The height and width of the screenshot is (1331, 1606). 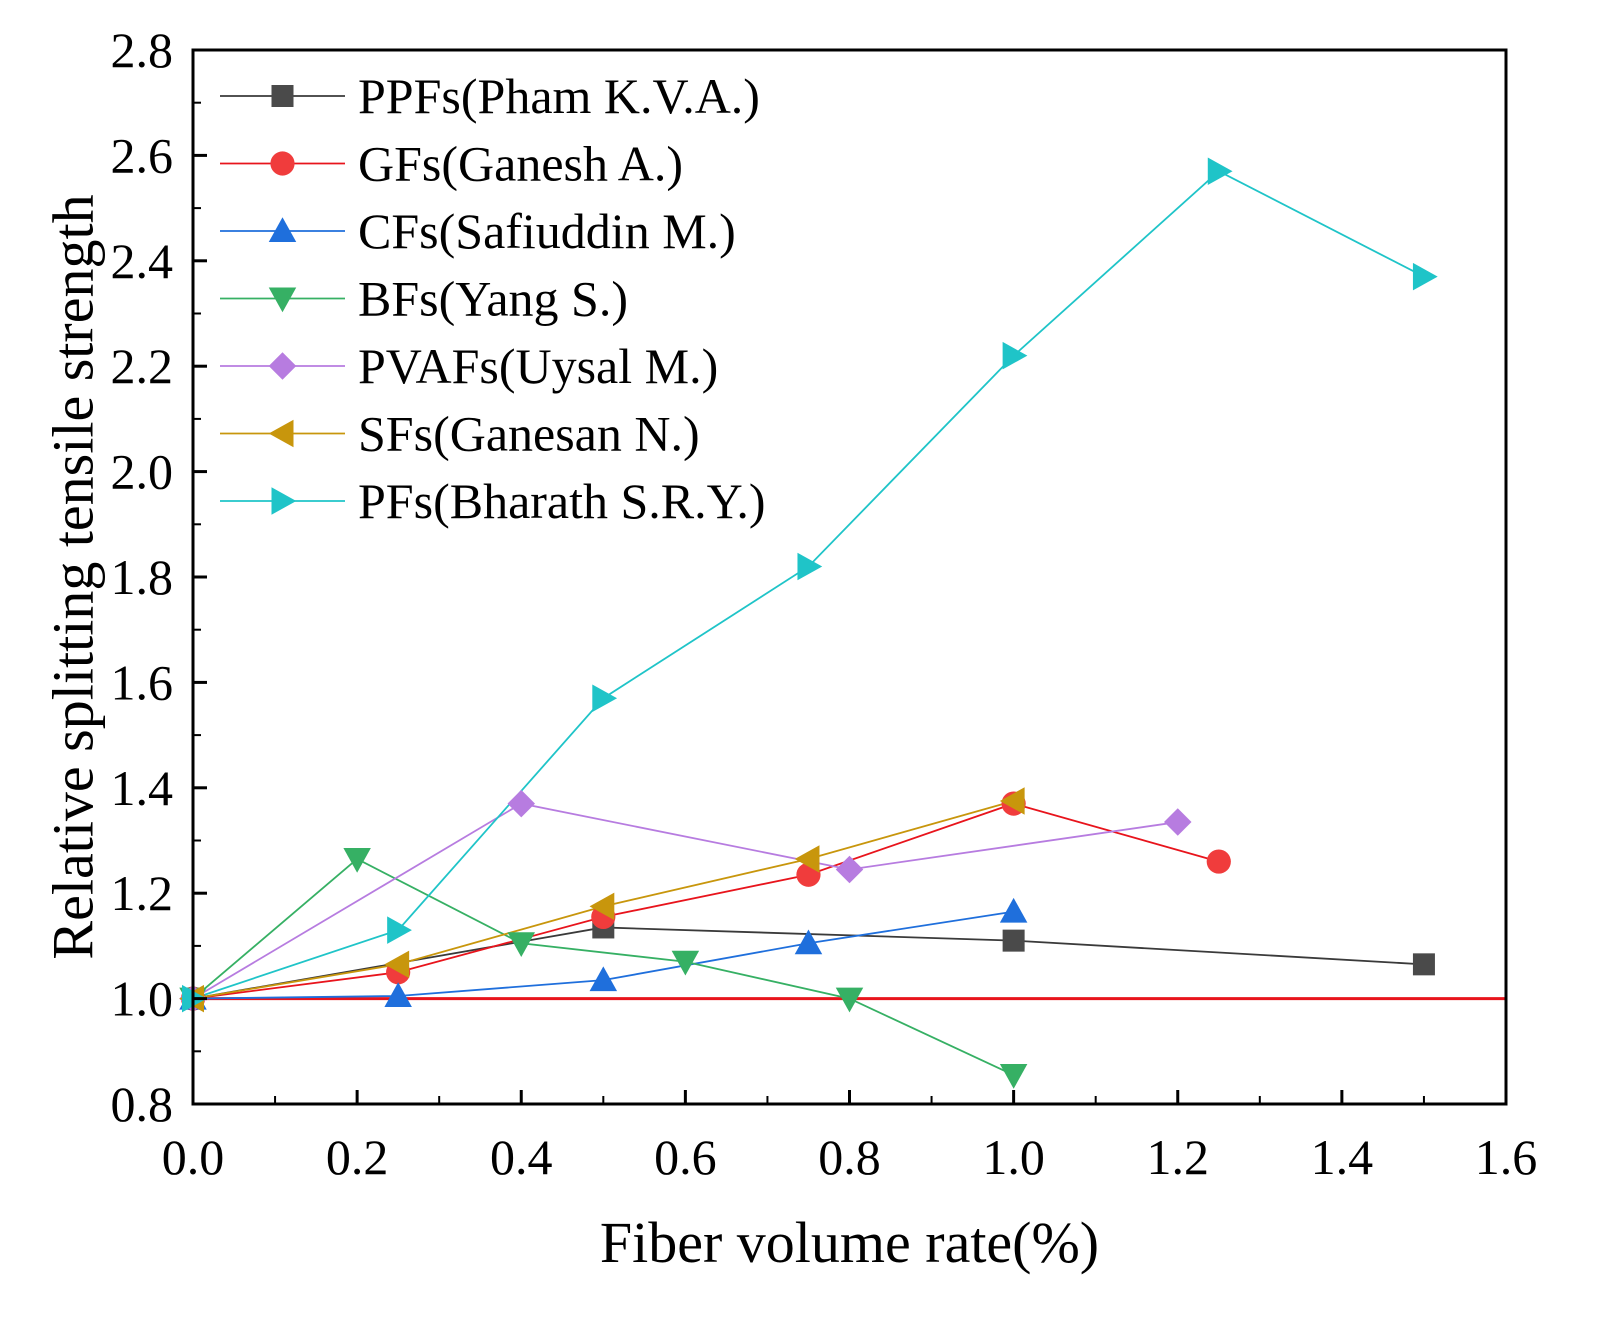 What do you see at coordinates (1506, 1157) in the screenshot?
I see `x-tick-label: 1.6` at bounding box center [1506, 1157].